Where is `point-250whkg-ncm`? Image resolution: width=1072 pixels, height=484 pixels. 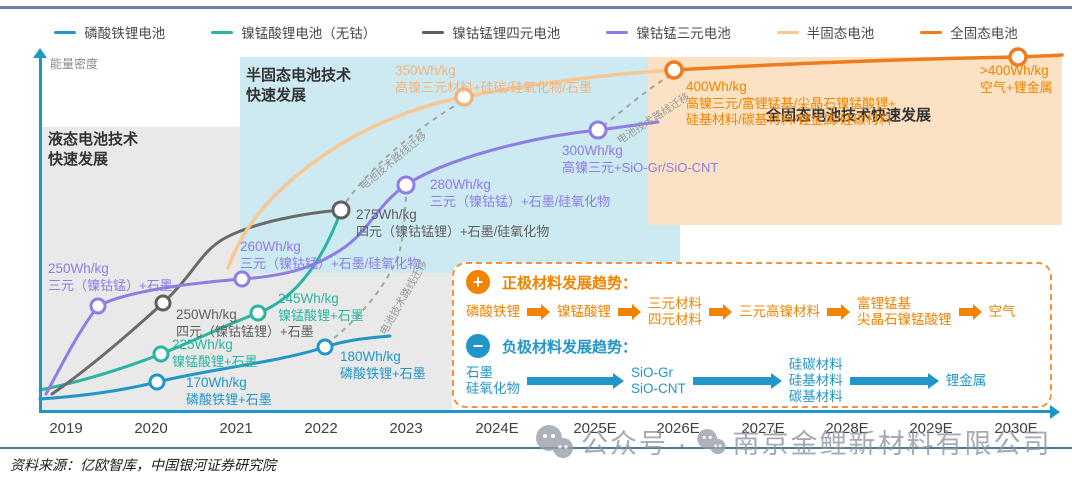 point-250whkg-ncm is located at coordinates (98, 306).